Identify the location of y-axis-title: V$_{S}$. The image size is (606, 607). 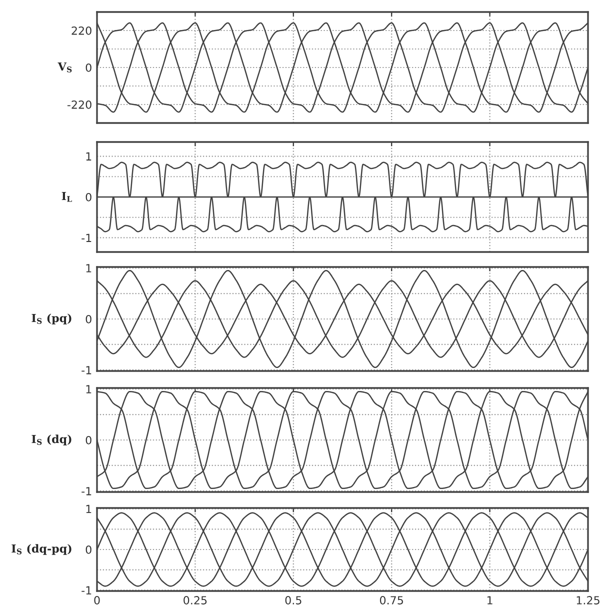
(65, 67).